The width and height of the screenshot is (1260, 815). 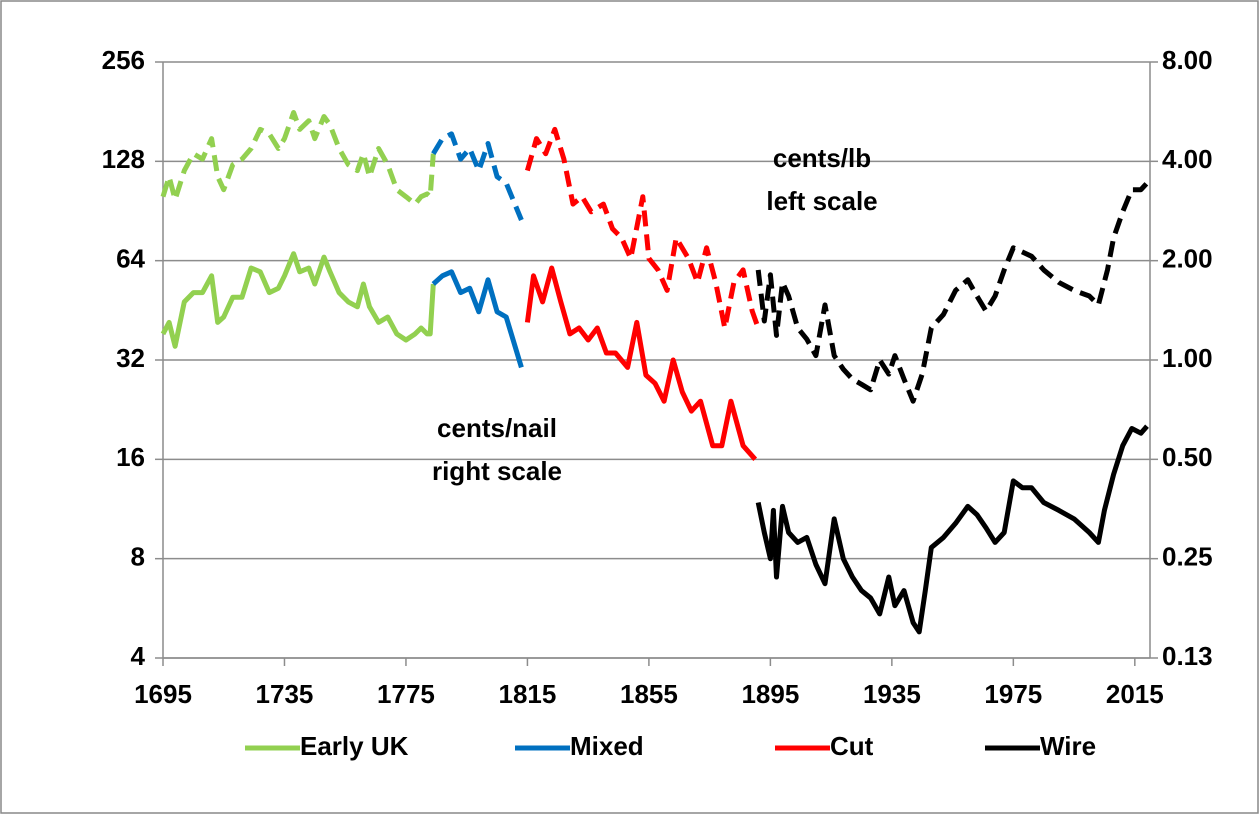 What do you see at coordinates (123, 159) in the screenshot?
I see `y-tick-label: 128` at bounding box center [123, 159].